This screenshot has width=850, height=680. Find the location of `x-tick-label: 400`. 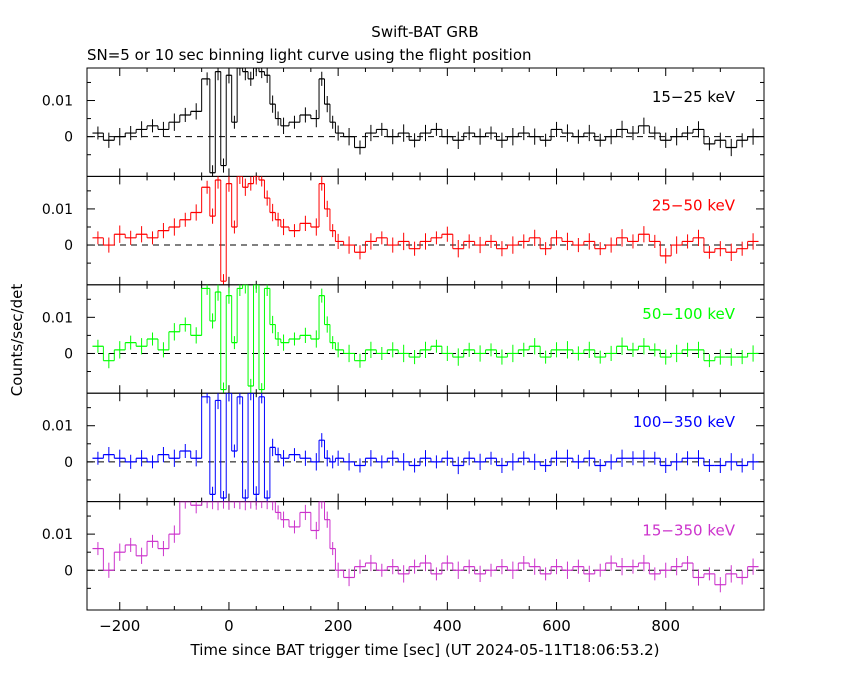

x-tick-label: 400 is located at coordinates (447, 626).